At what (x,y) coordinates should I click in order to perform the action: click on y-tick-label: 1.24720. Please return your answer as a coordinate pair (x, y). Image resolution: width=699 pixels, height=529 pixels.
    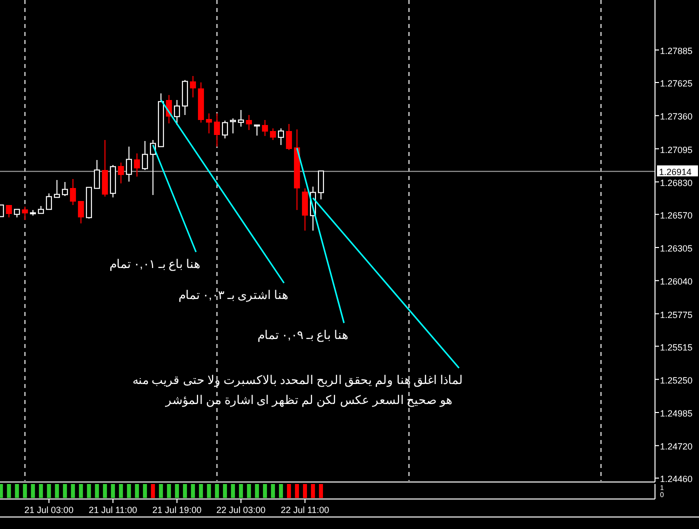
    Looking at the image, I should click on (676, 447).